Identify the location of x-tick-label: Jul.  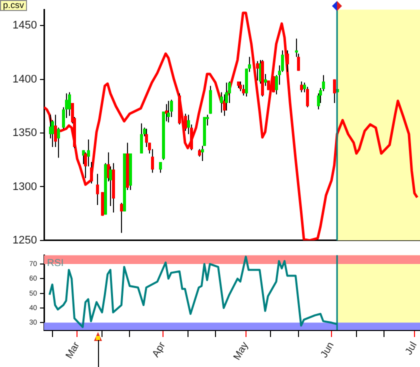
(412, 348).